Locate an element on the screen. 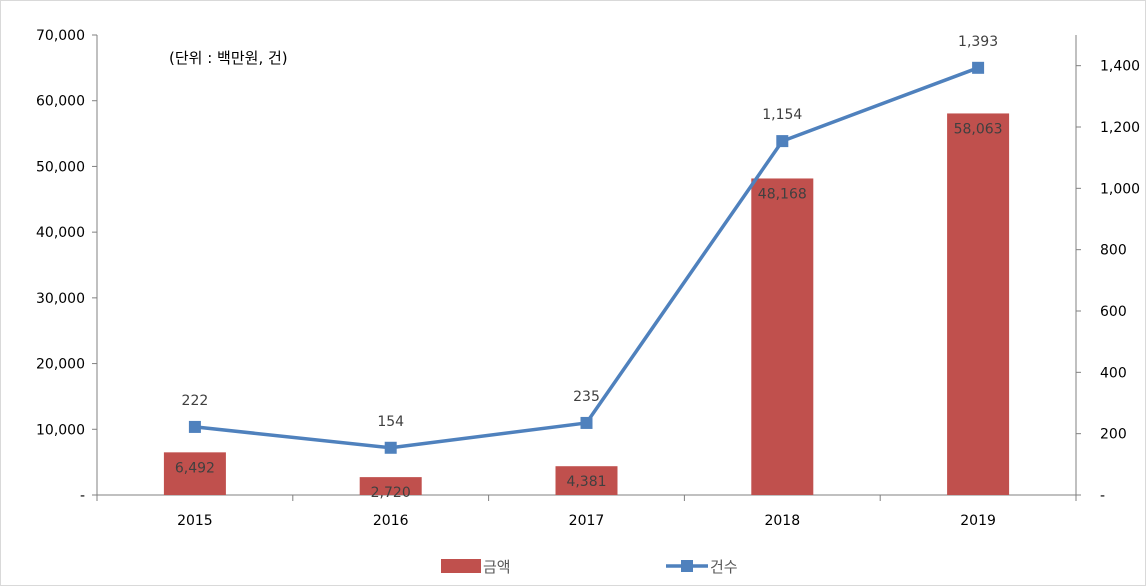 This screenshot has height=586, width=1146. right-axis-tick-label: - is located at coordinates (1102, 496).